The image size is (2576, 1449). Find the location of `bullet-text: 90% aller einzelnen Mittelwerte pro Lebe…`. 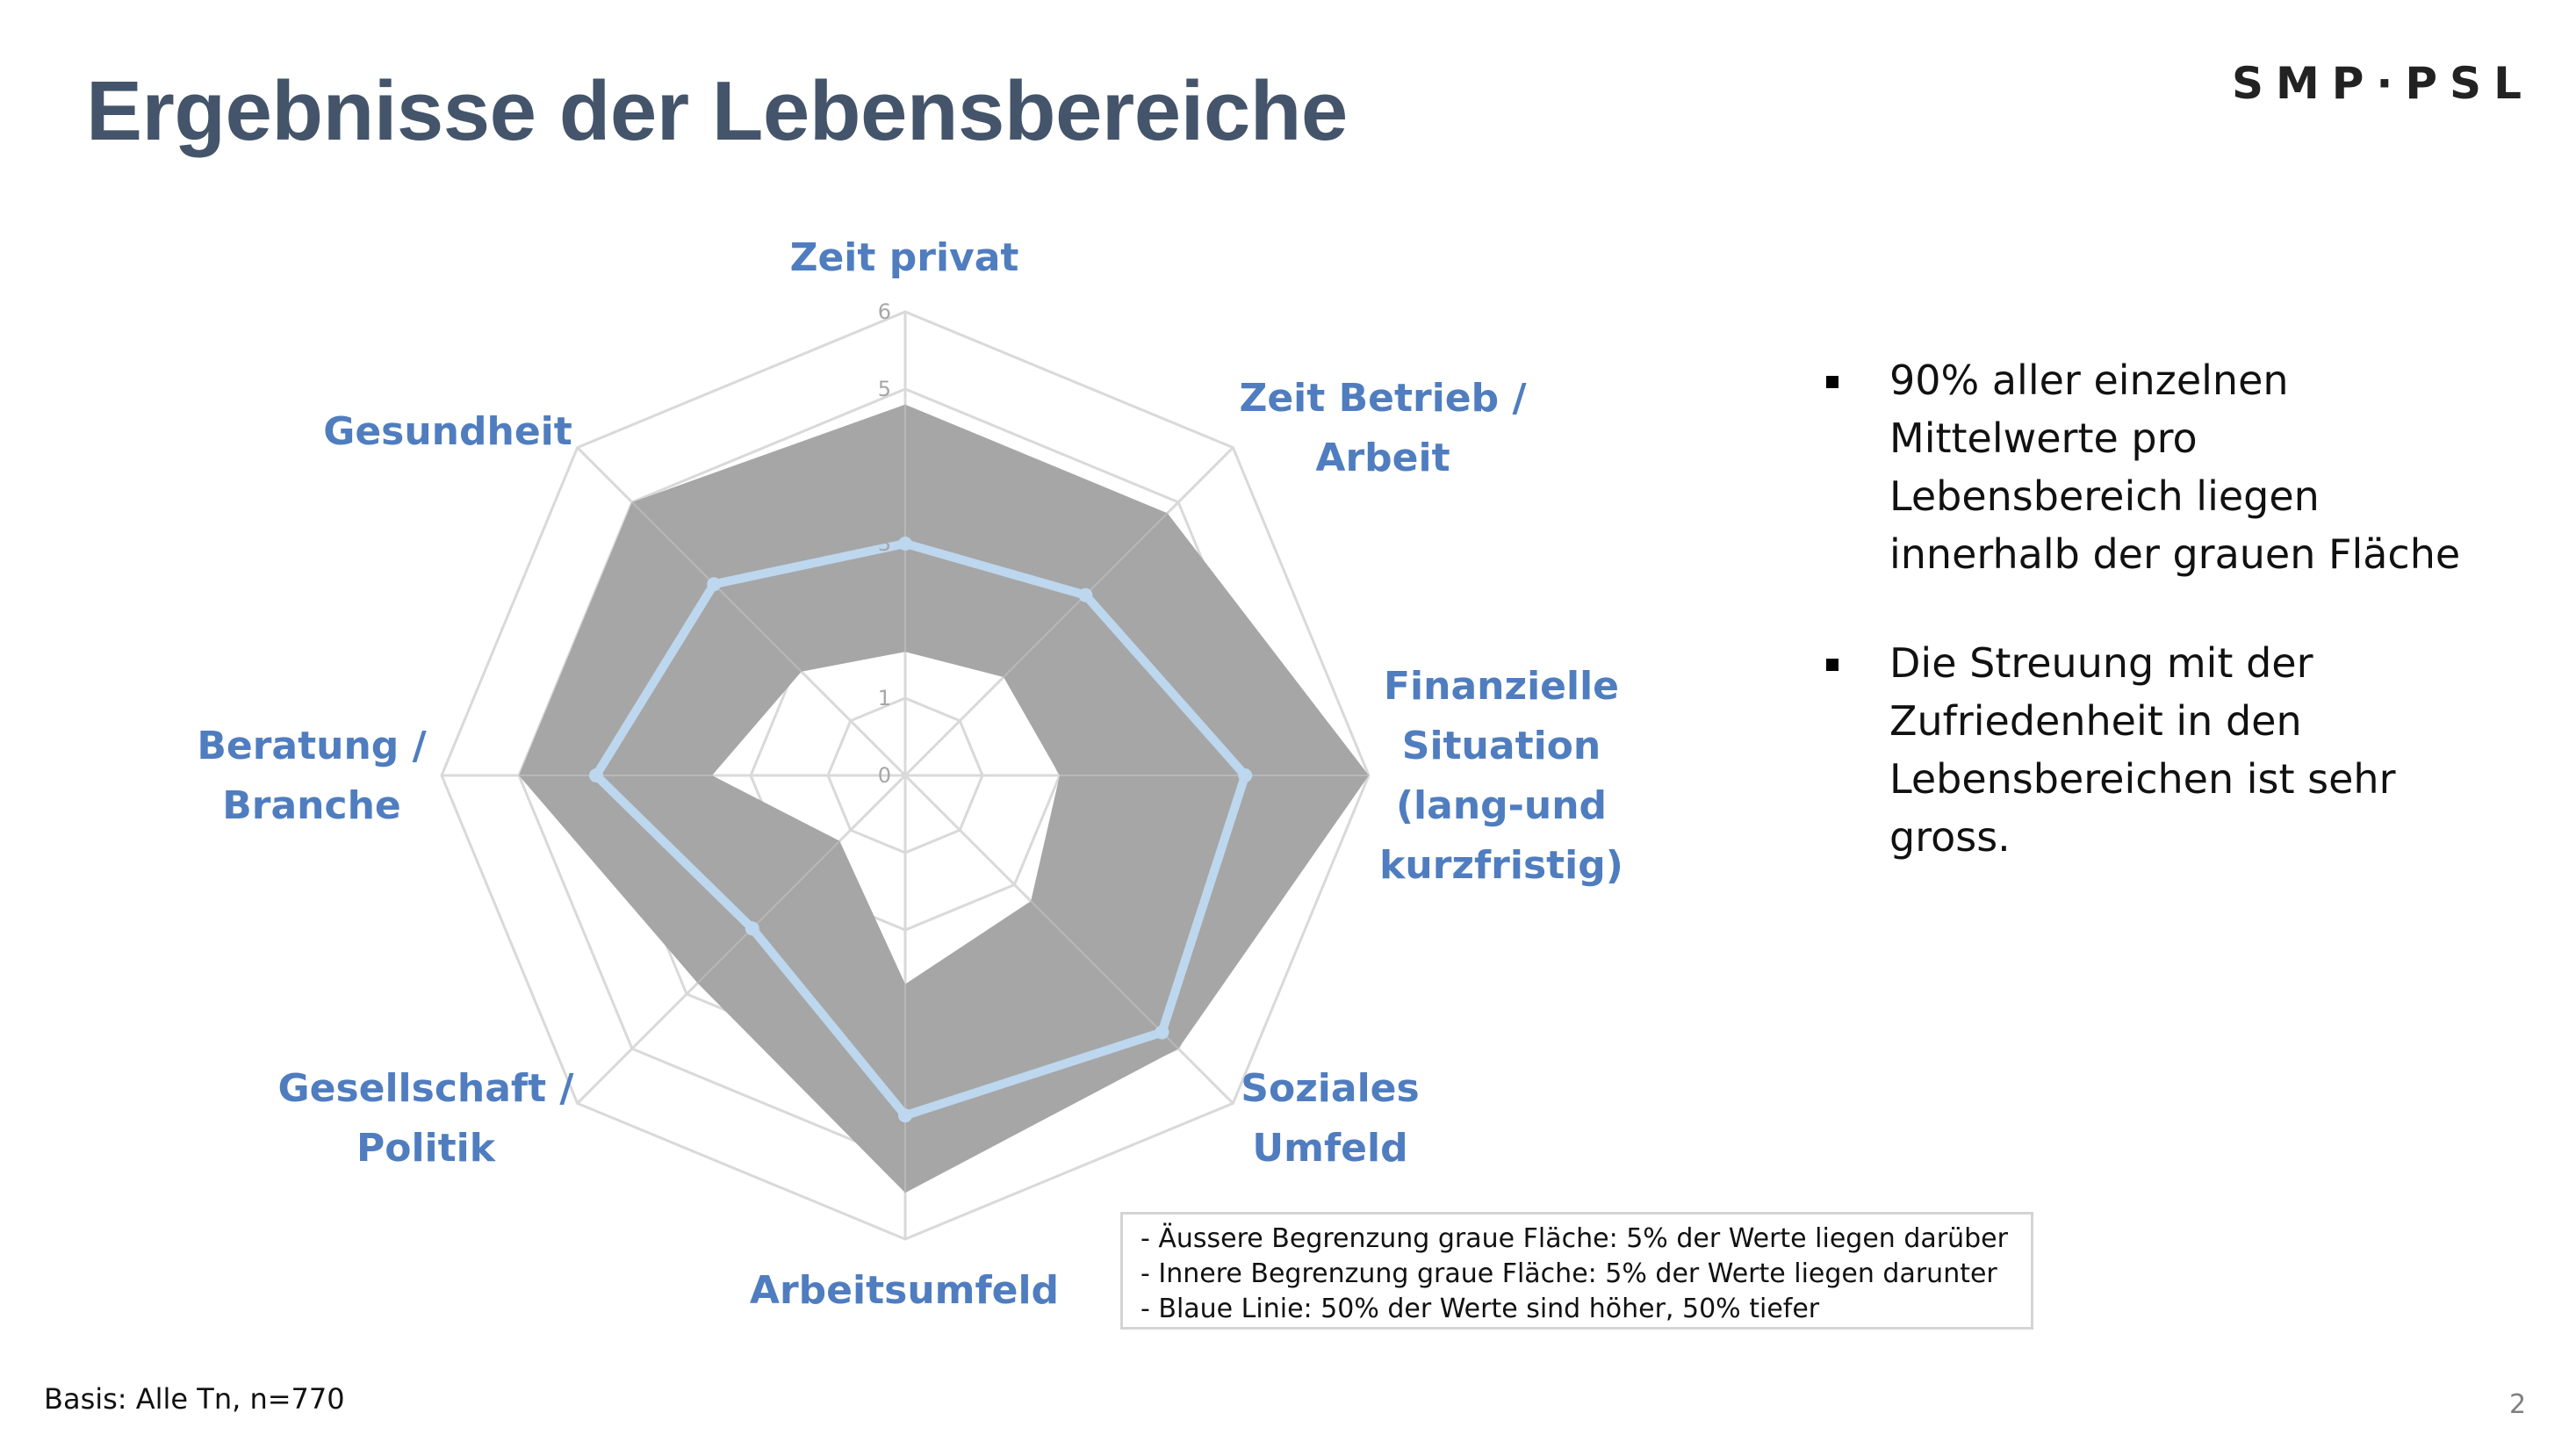

bullet-text: 90% aller einzelnen Mittelwerte pro Lebe… is located at coordinates (2175, 467).